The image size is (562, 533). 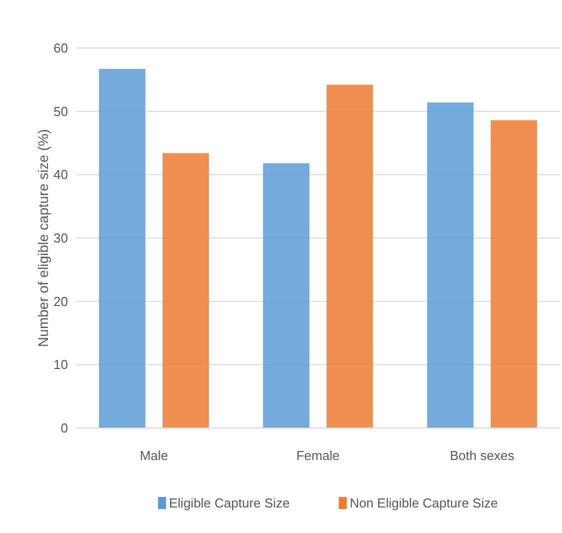 I want to click on y-tick-label: 60, so click(x=61, y=48).